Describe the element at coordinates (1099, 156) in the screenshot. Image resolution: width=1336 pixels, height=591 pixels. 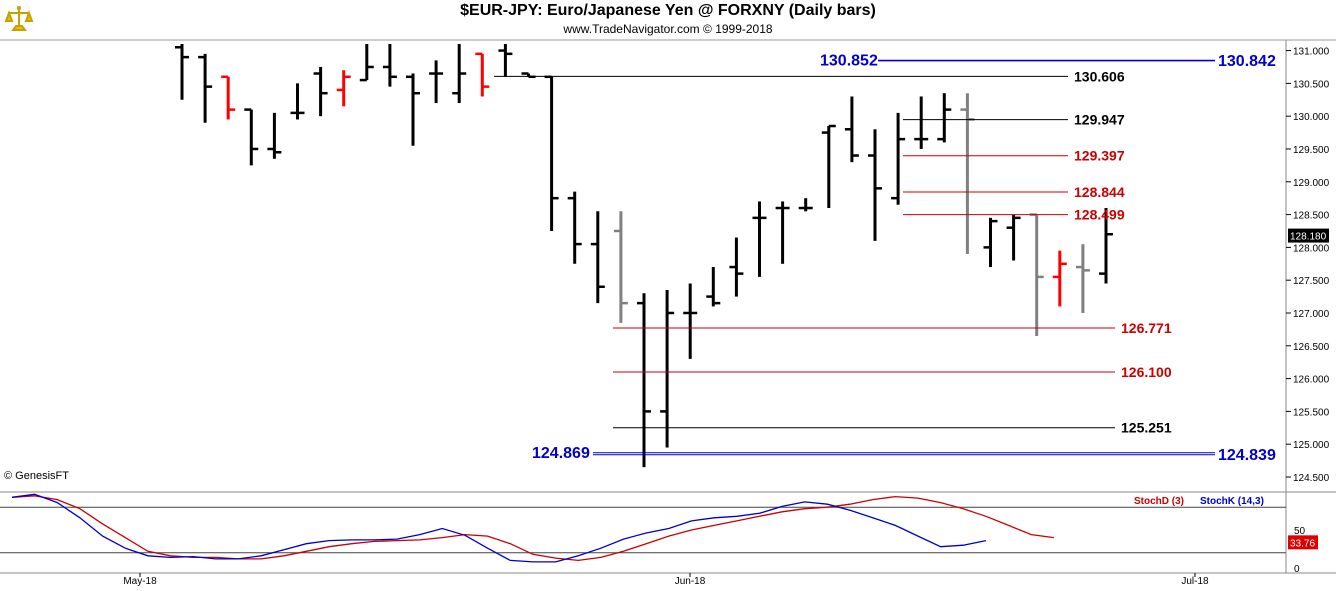
I see `level-label: 129.397` at that location.